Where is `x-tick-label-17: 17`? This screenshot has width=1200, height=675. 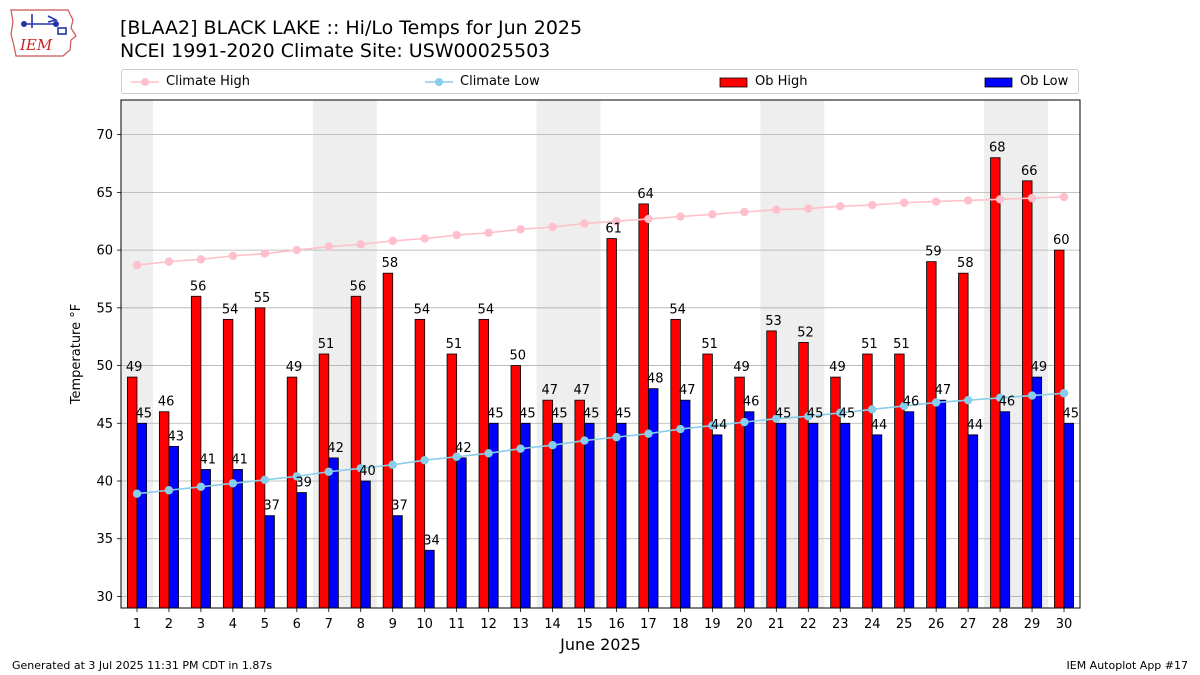 x-tick-label-17: 17 is located at coordinates (648, 624).